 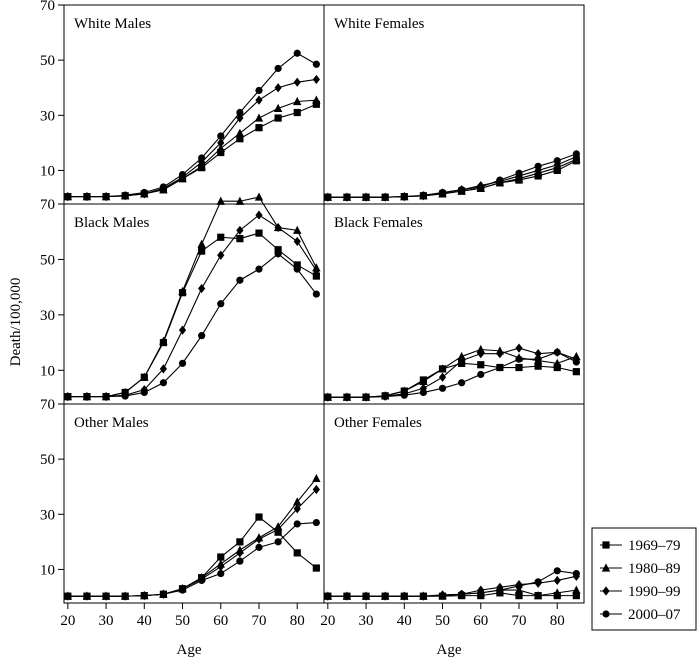 What do you see at coordinates (378, 423) in the screenshot?
I see `panel-title: Other Females` at bounding box center [378, 423].